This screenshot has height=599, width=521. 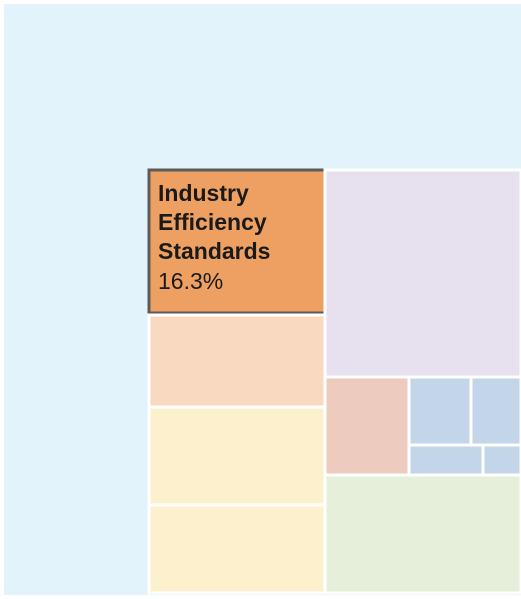 I want to click on tile-green, so click(x=422, y=534).